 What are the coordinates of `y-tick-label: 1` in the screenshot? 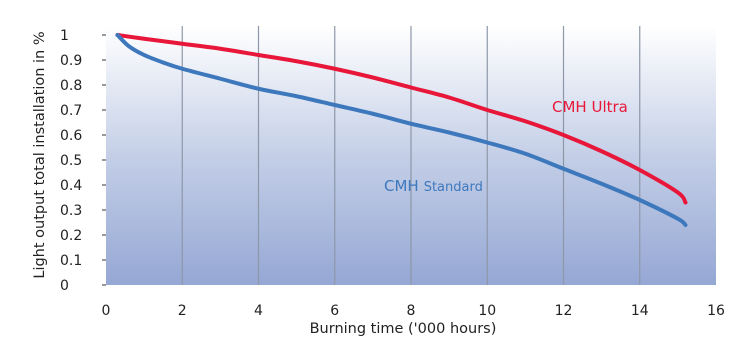 It's located at (64, 36).